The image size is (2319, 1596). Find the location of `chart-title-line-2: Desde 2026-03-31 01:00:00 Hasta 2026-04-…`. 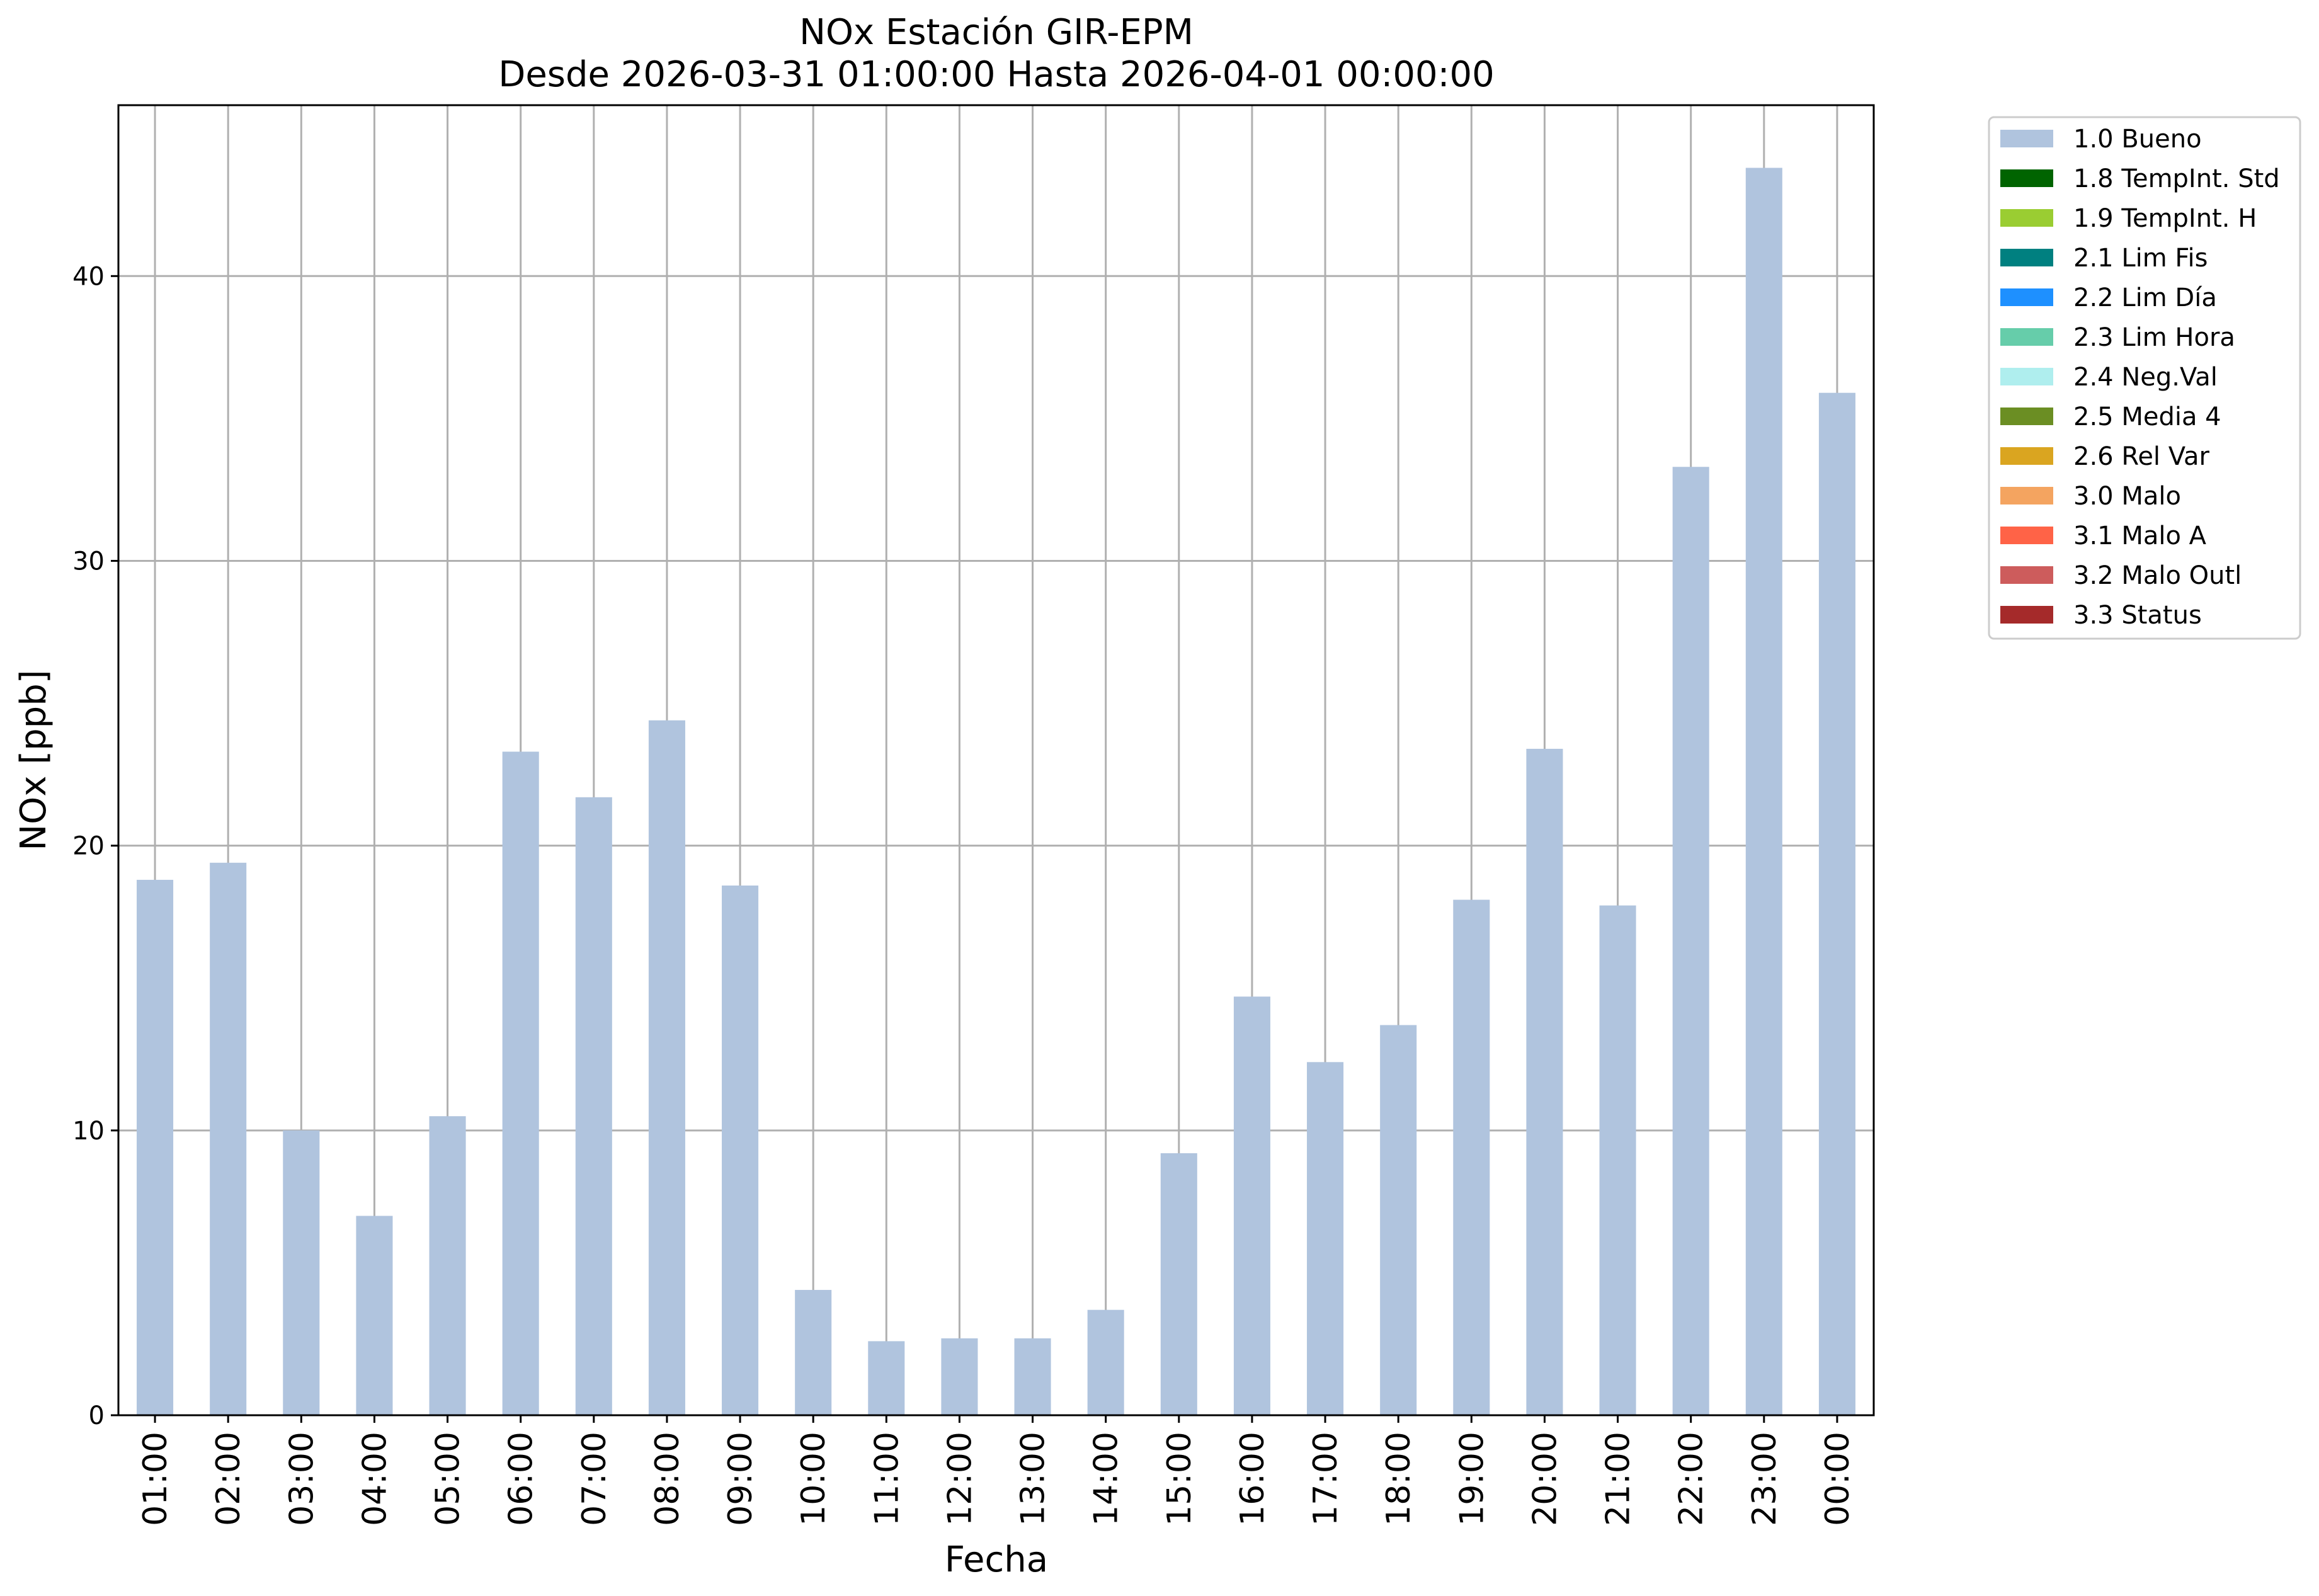

chart-title-line-2: Desde 2026-03-31 01:00:00 Hasta 2026-04-… is located at coordinates (996, 74).